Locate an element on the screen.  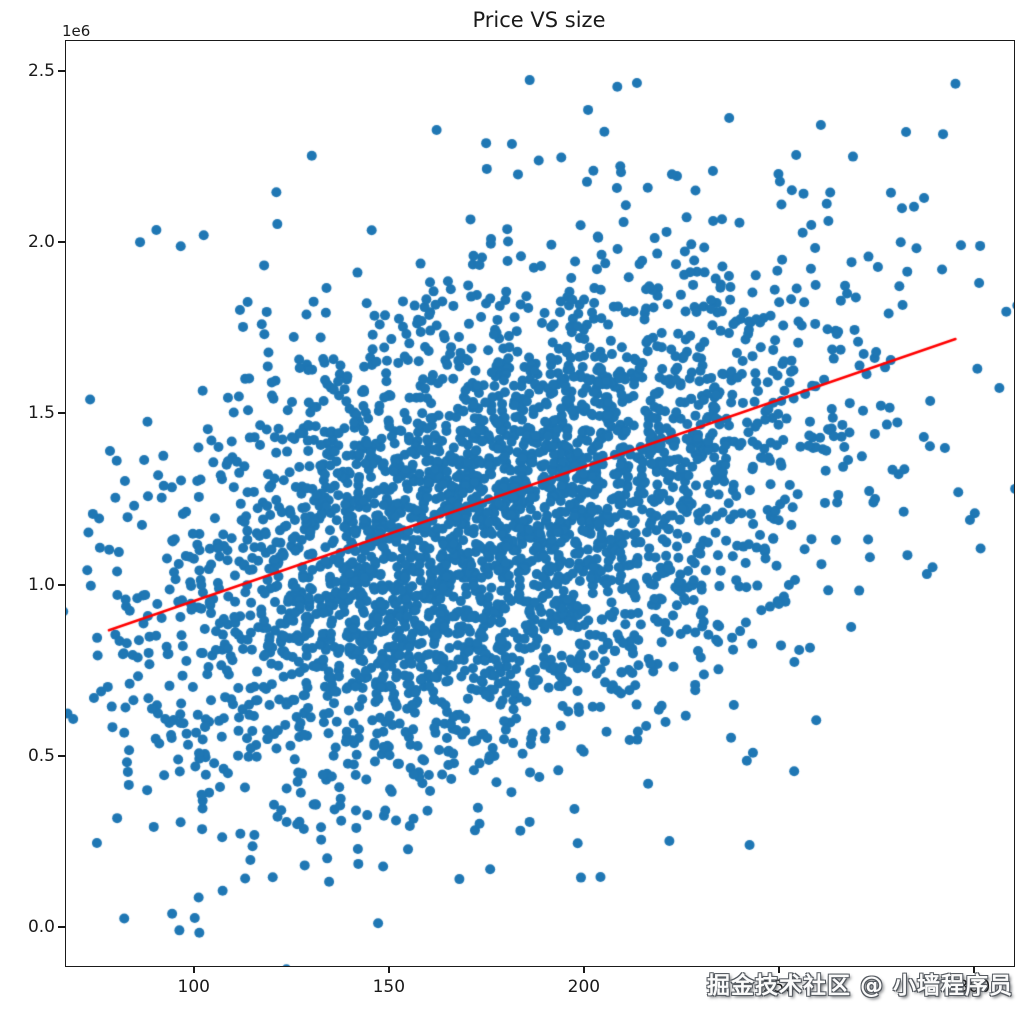
y-axis-offset-label: 1e6 is located at coordinates (76, 31).